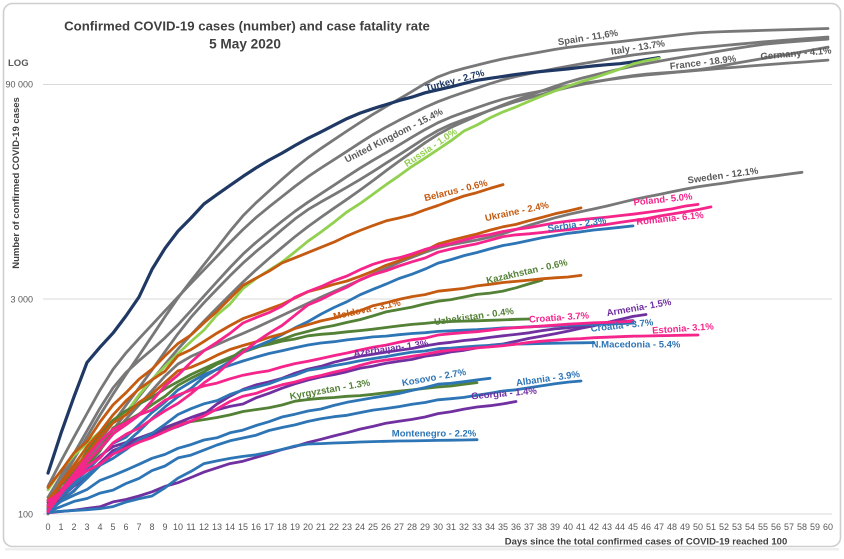 The width and height of the screenshot is (844, 559). I want to click on svg-text: 21, so click(321, 527).